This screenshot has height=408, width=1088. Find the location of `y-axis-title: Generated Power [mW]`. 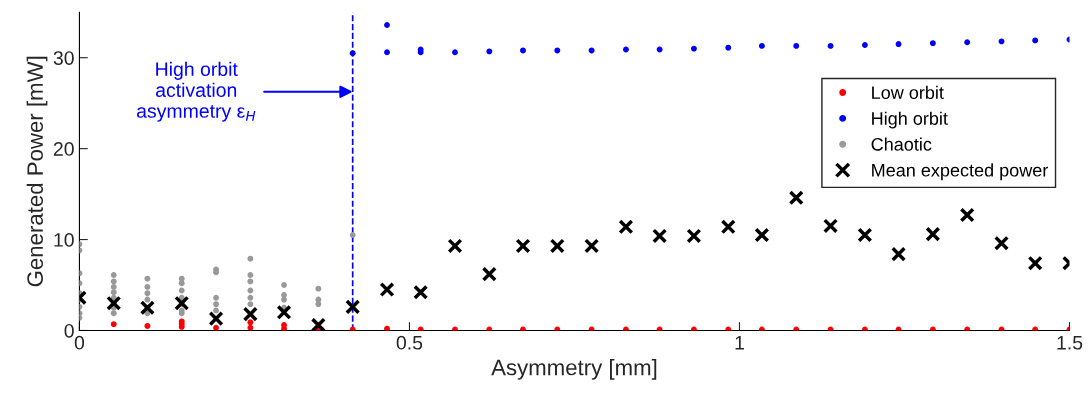

y-axis-title: Generated Power [mW] is located at coordinates (37, 171).